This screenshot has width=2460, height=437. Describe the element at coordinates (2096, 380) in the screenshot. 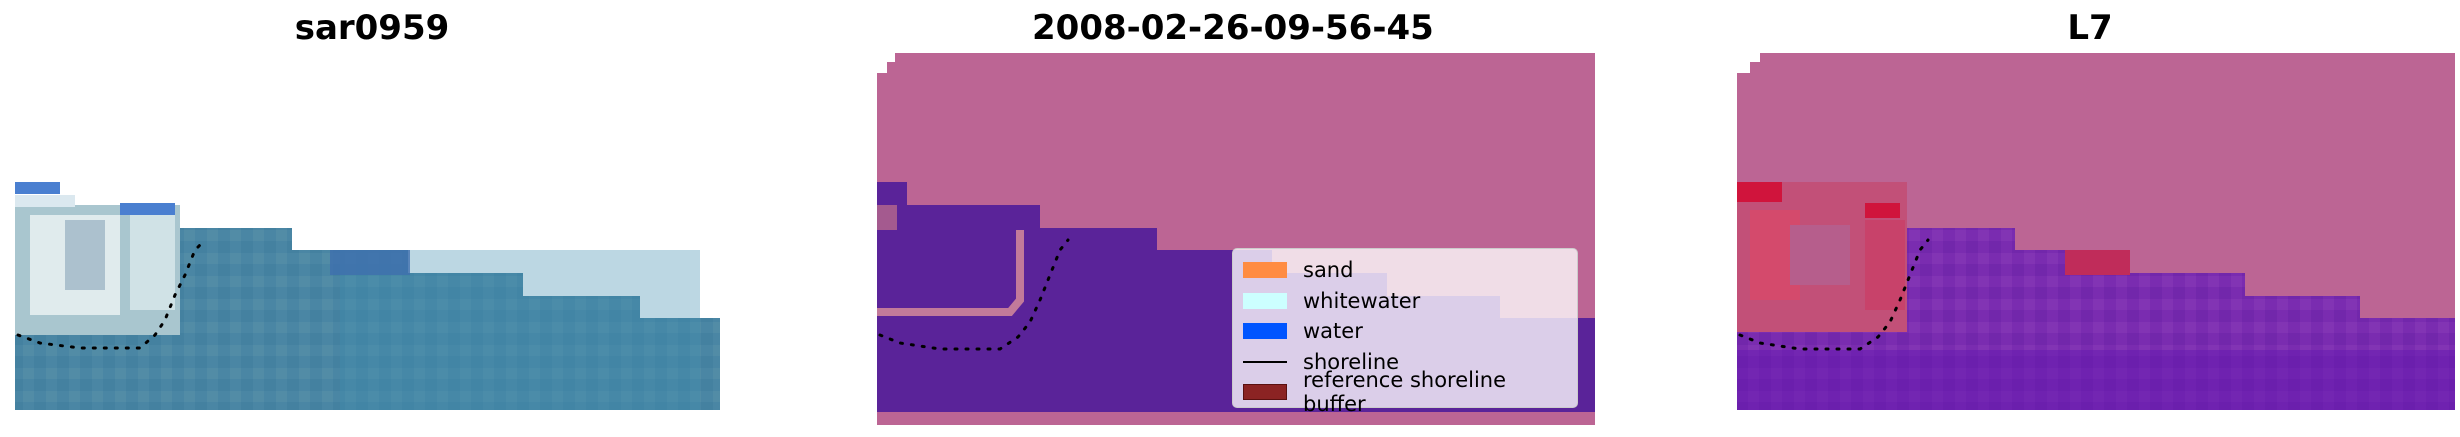

I see `index-deep-band` at that location.